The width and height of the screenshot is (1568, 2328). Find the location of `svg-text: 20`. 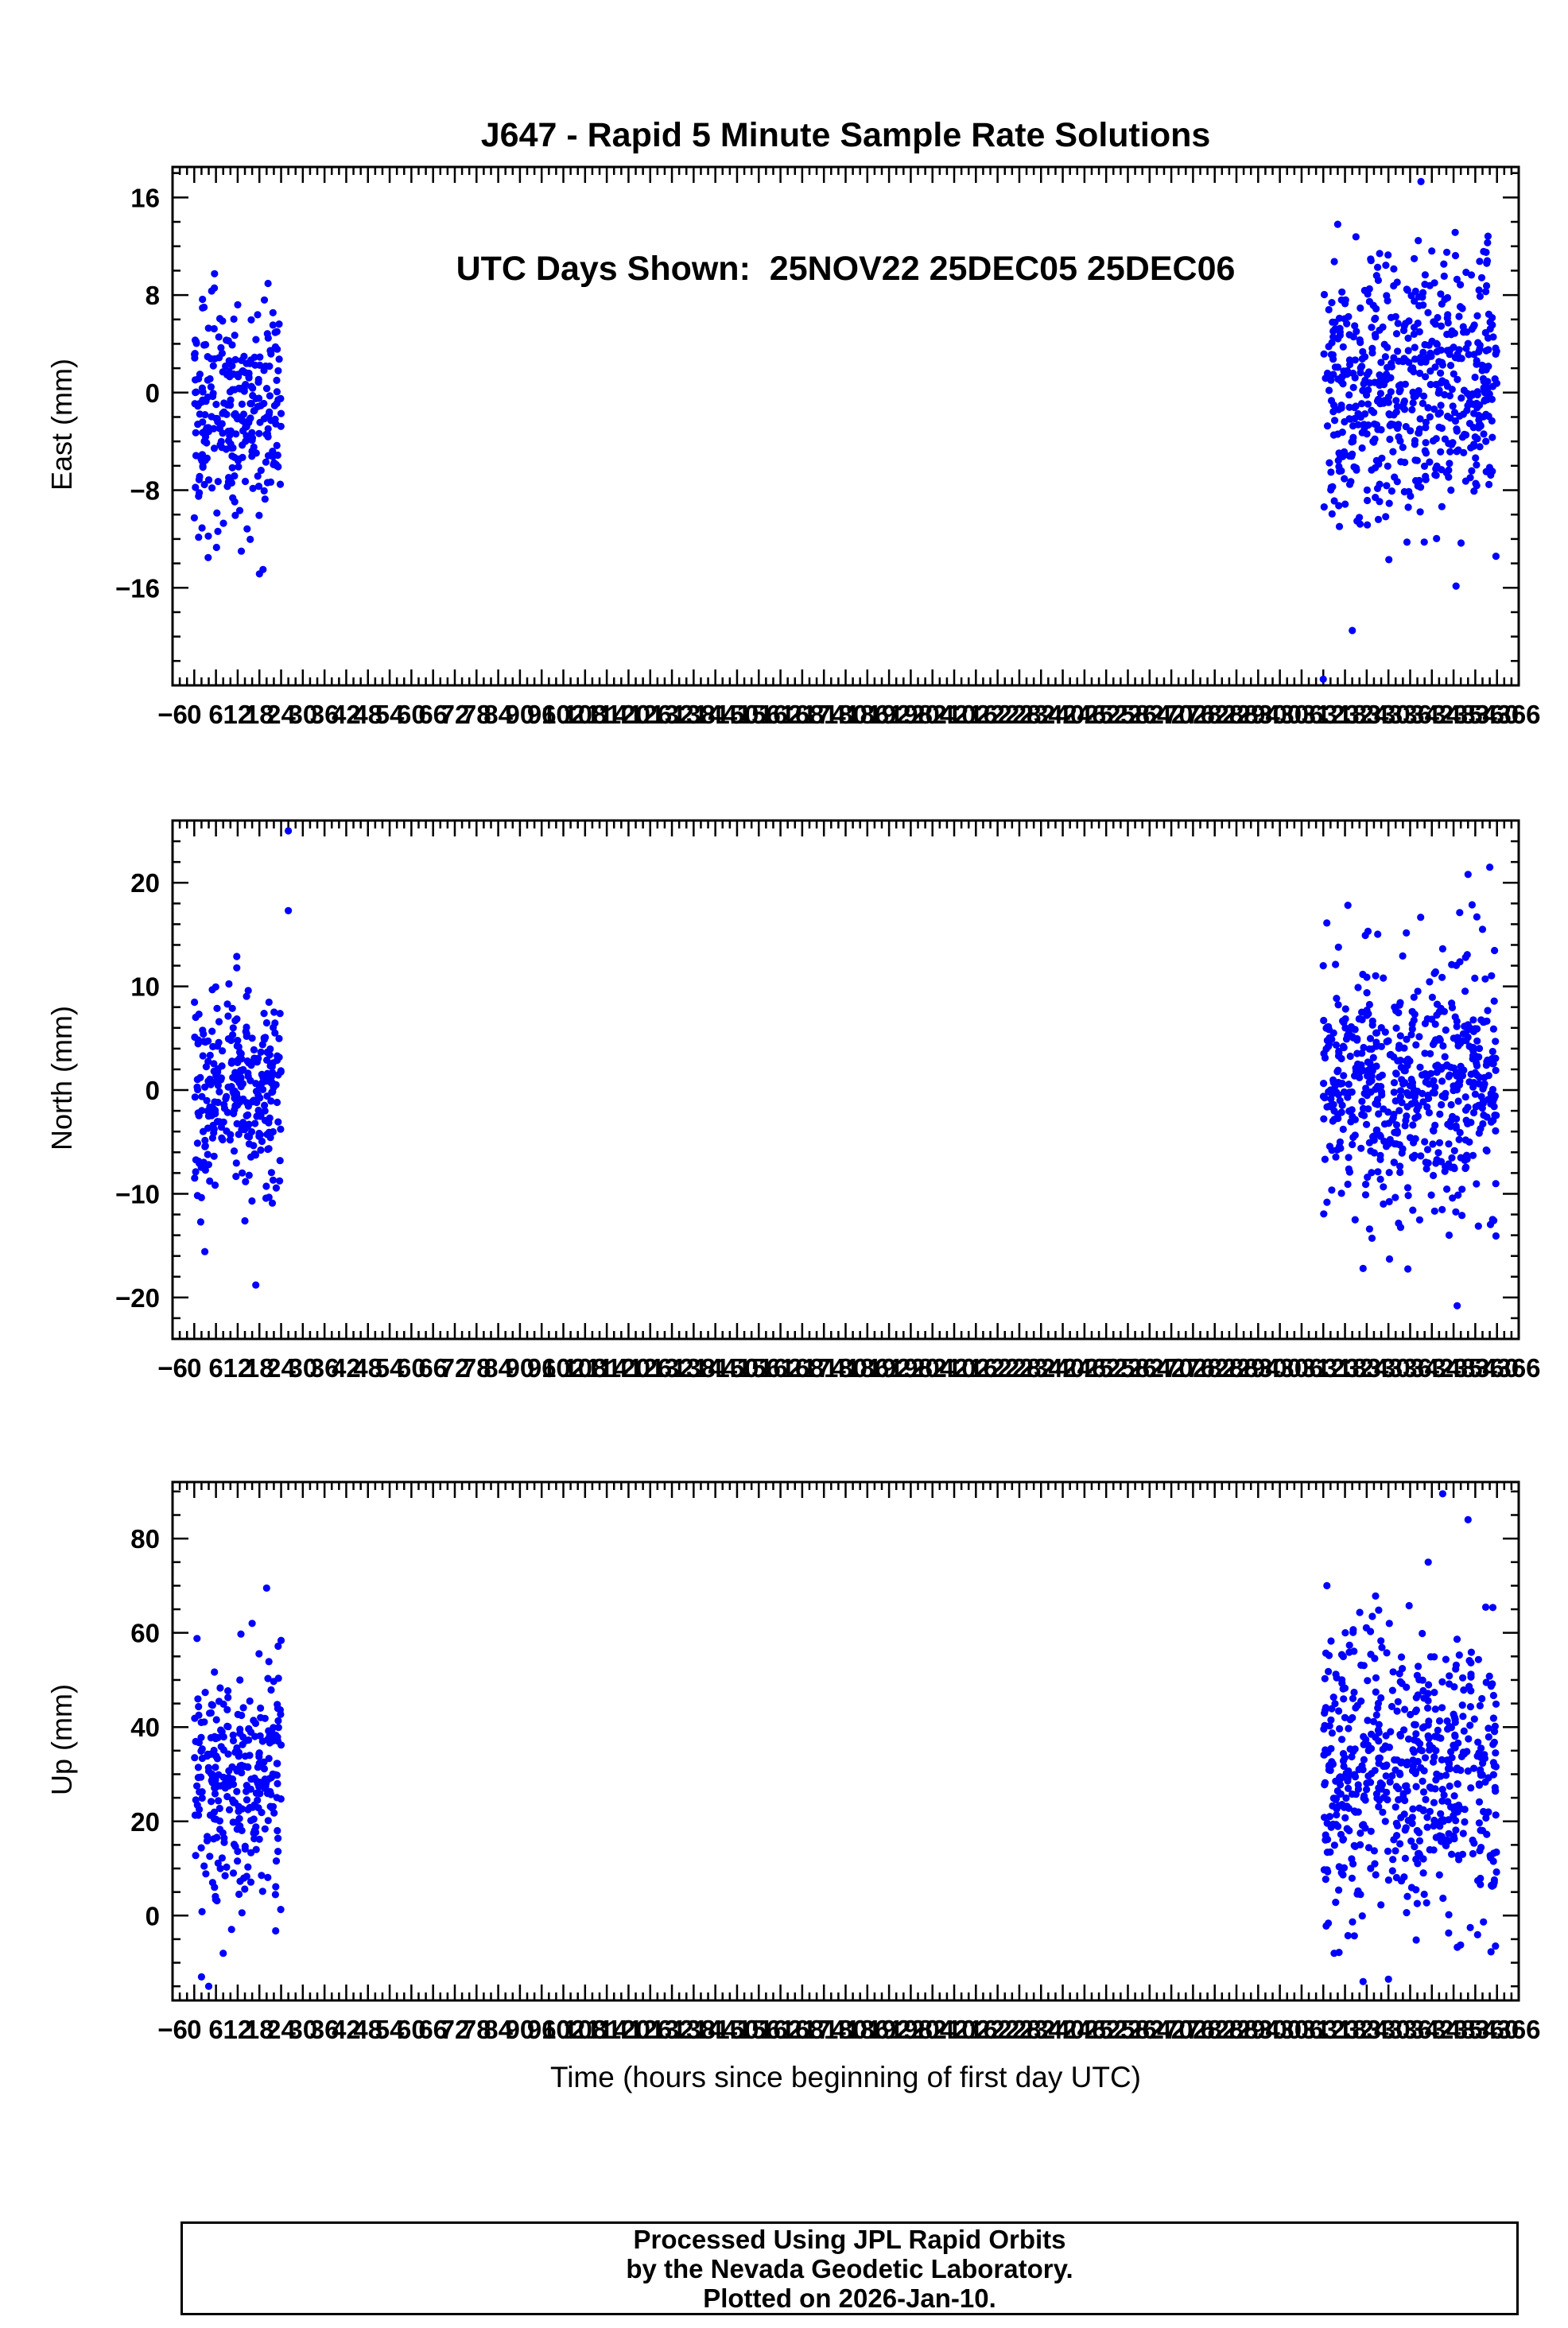

svg-text: 20 is located at coordinates (145, 1822).